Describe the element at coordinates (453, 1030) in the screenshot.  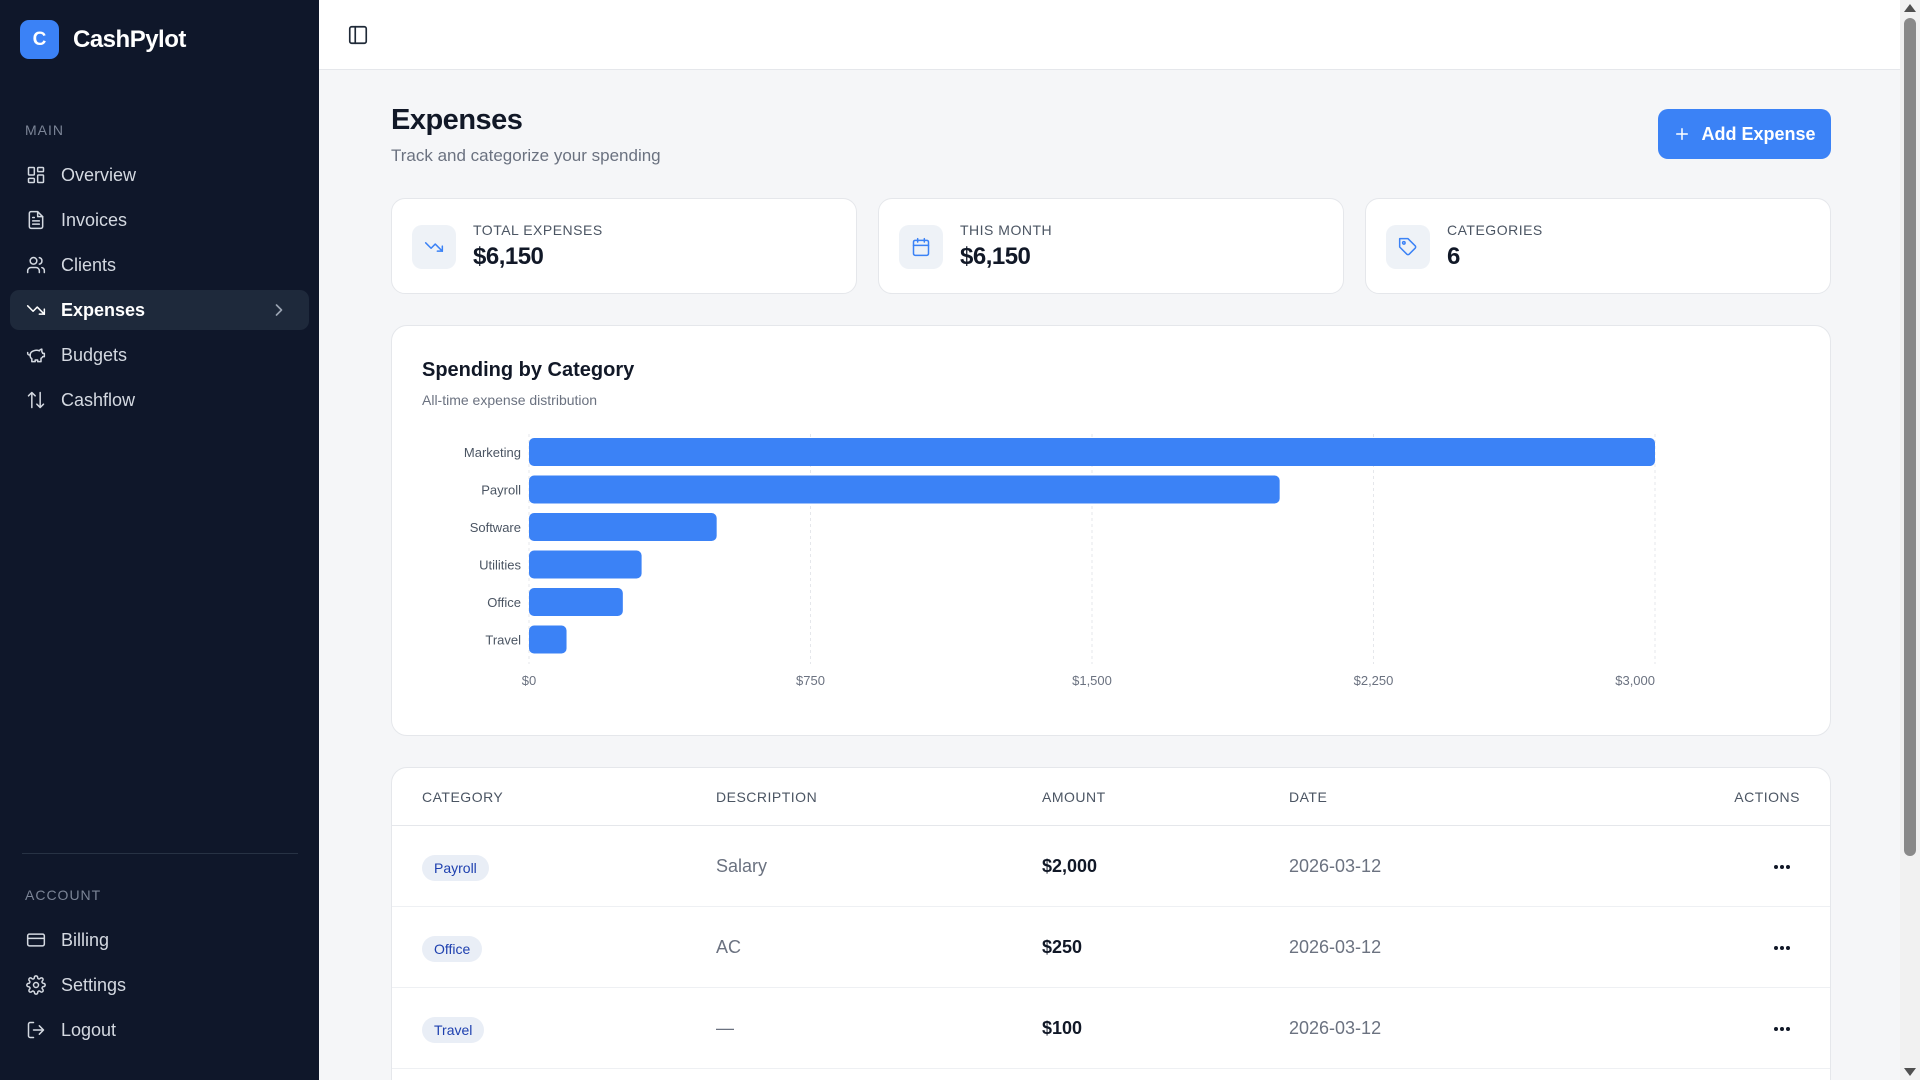
I see `category-badge: Travel` at that location.